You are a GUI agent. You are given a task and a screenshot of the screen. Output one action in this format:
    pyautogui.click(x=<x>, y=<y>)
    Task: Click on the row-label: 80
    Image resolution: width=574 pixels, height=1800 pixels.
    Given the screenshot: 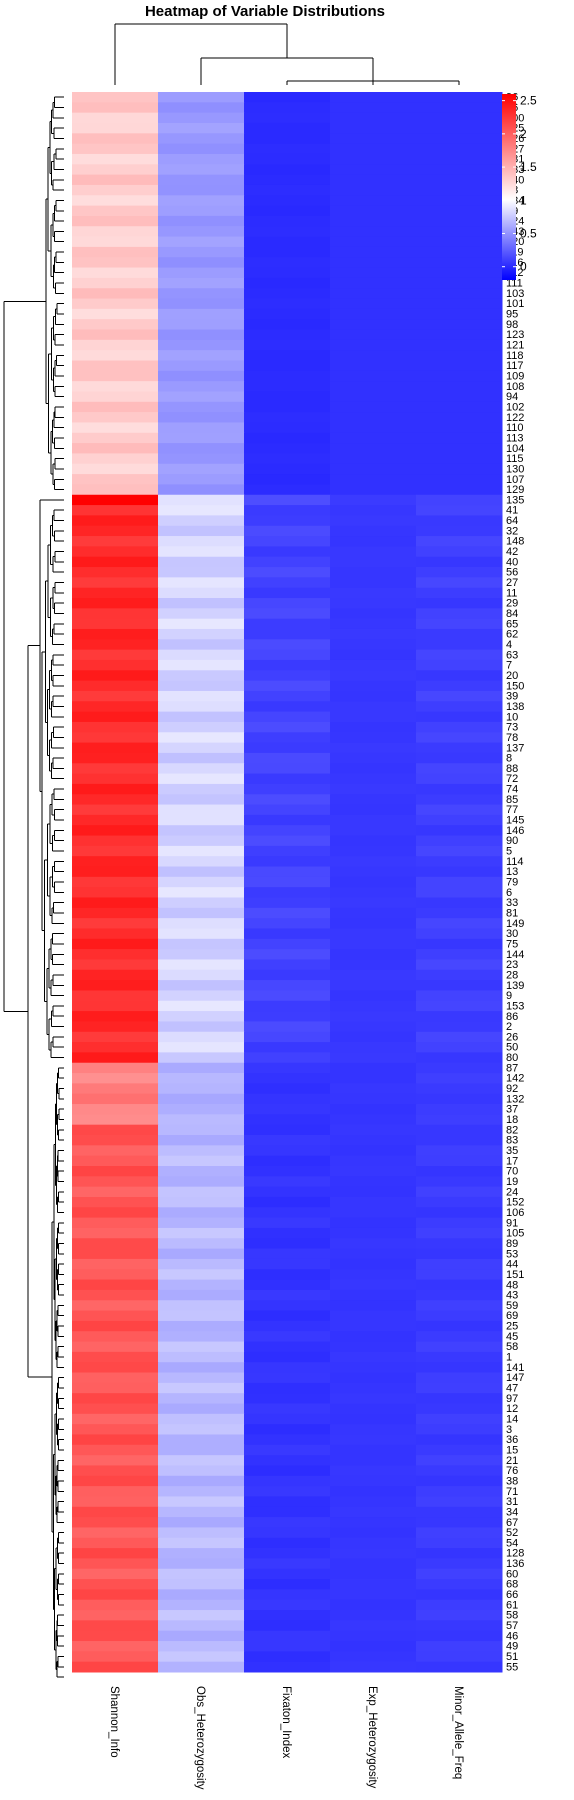 What is the action you would take?
    pyautogui.click(x=512, y=1058)
    